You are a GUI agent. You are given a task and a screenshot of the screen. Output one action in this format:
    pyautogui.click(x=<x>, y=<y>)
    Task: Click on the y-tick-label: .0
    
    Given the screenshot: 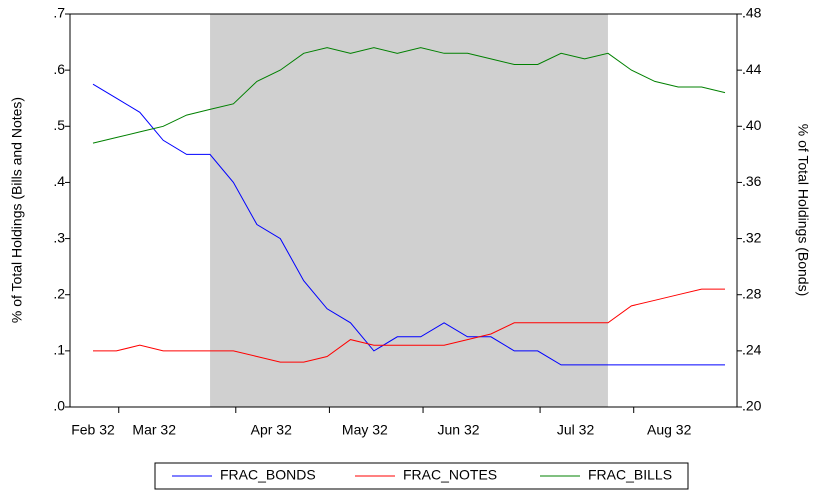 What is the action you would take?
    pyautogui.click(x=59, y=406)
    